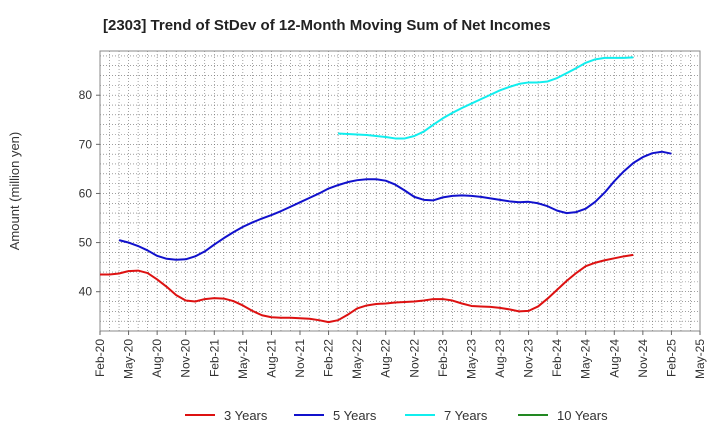 This screenshot has height=440, width=720. Describe the element at coordinates (466, 415) in the screenshot. I see `legend-label: 7 Years` at that location.